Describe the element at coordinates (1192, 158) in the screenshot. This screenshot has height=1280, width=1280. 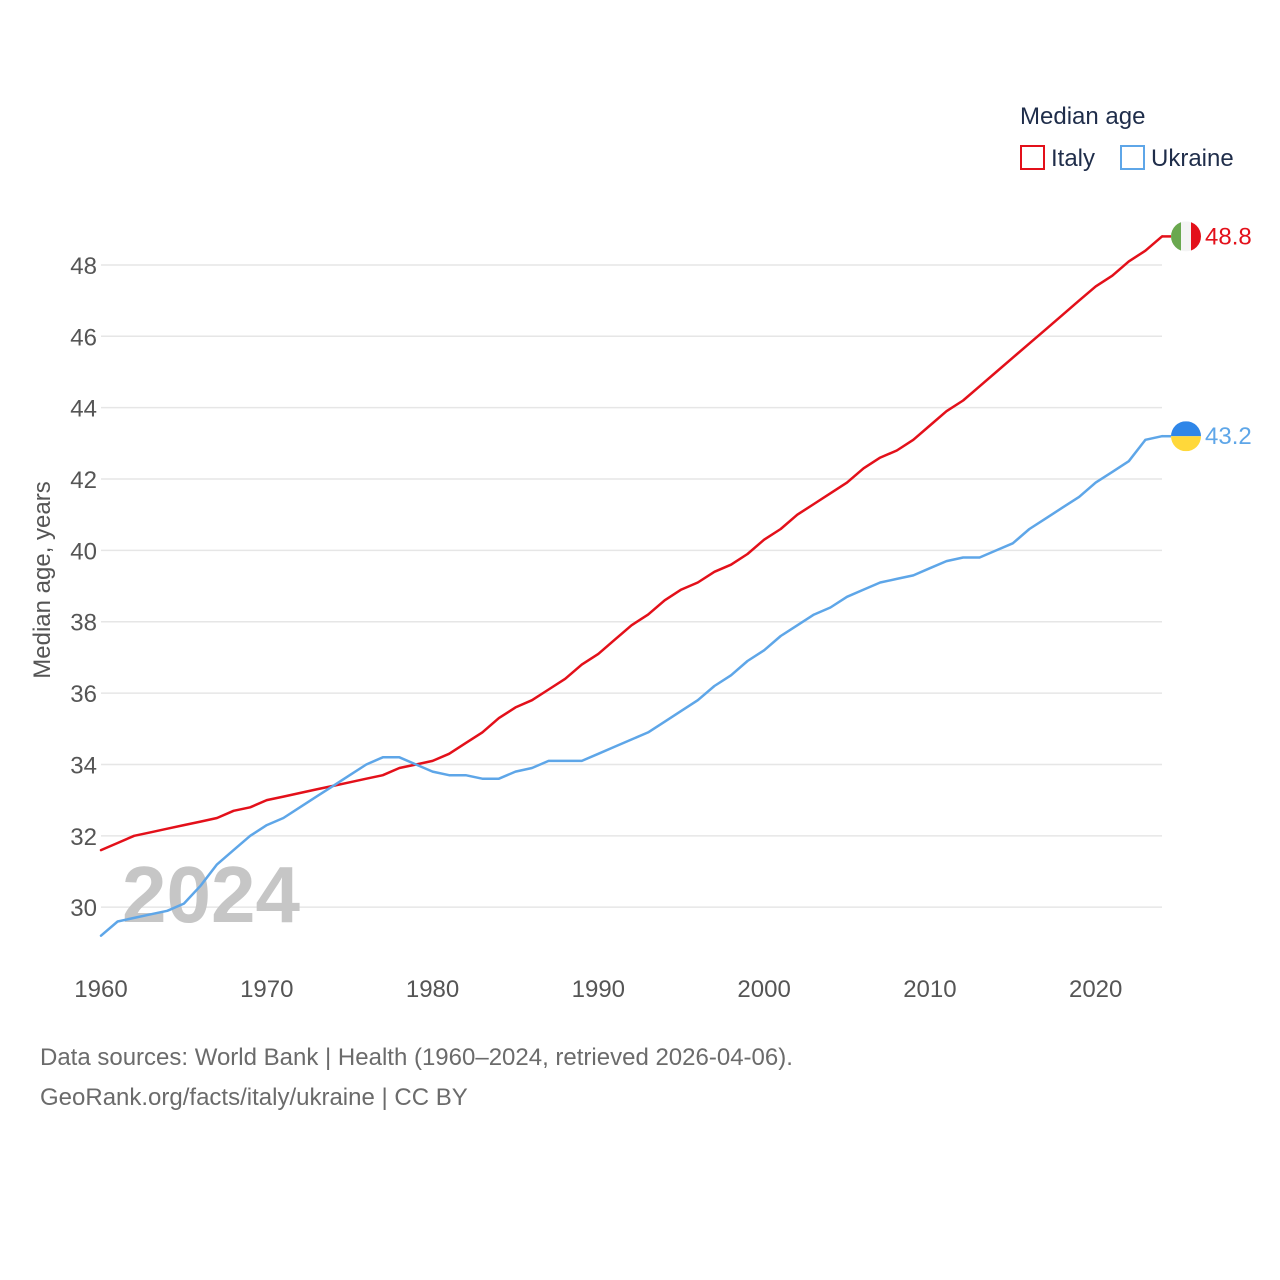
I see `legend-label-ukraine: Ukraine` at that location.